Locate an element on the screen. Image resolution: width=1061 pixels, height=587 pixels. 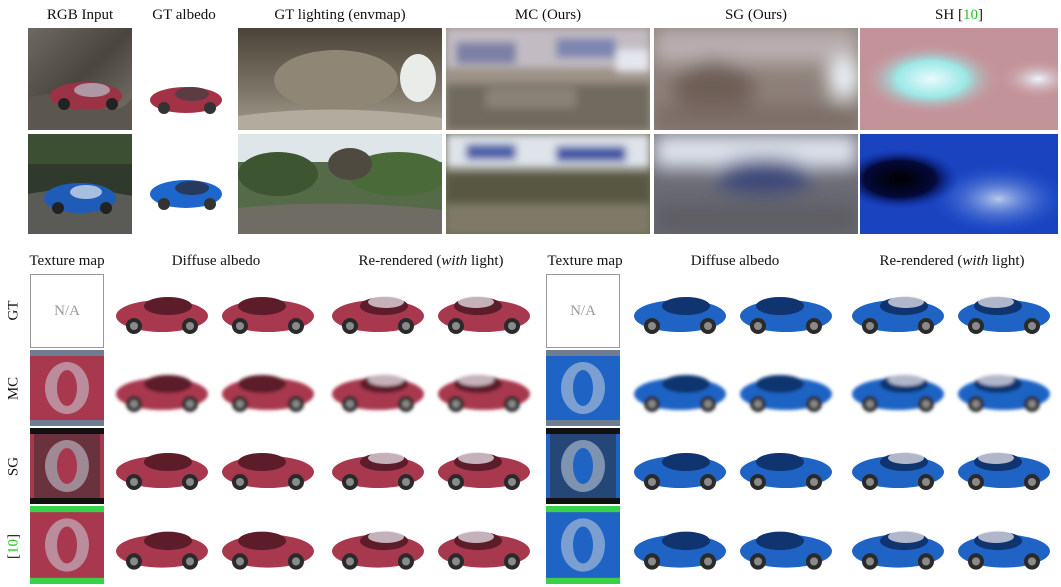
header-texture-map-right: Texture map is located at coordinates (585, 261).